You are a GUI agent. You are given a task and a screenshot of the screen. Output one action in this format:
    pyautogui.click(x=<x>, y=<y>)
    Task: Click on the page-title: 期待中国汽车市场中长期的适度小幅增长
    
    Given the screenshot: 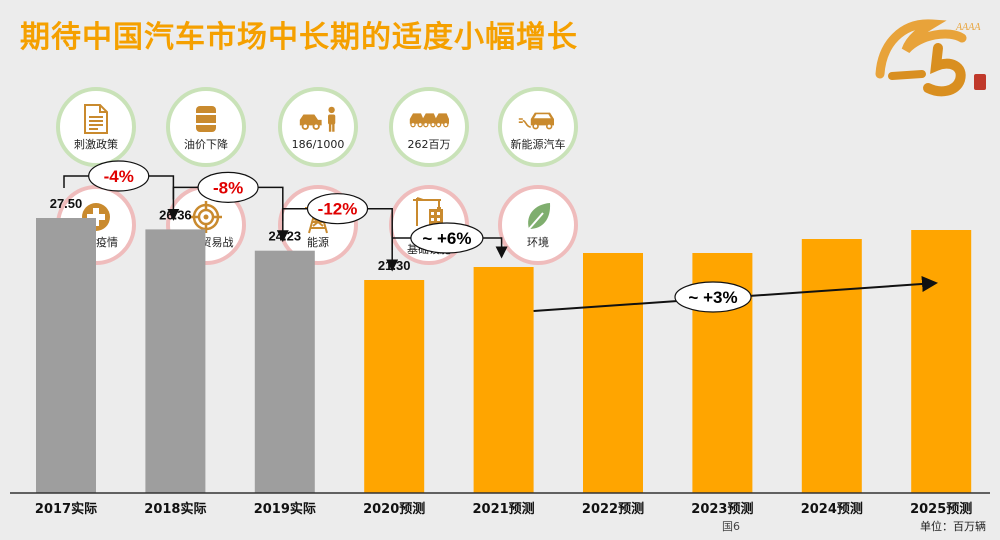 What is the action you would take?
    pyautogui.click(x=299, y=37)
    